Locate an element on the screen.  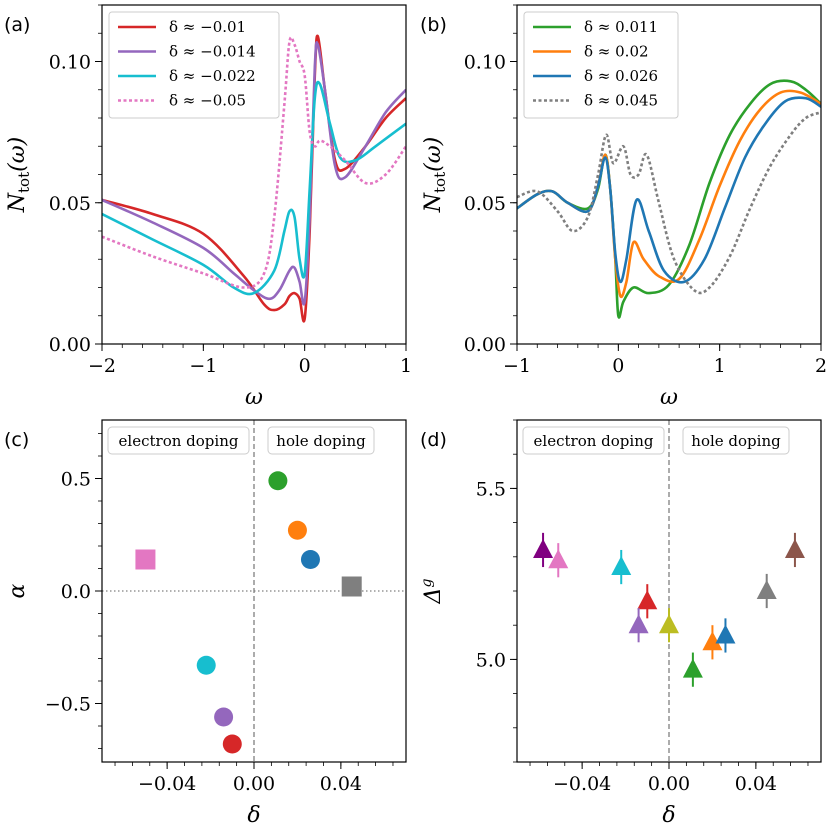
y-axis-label-sup: g is located at coordinates (427, 583).